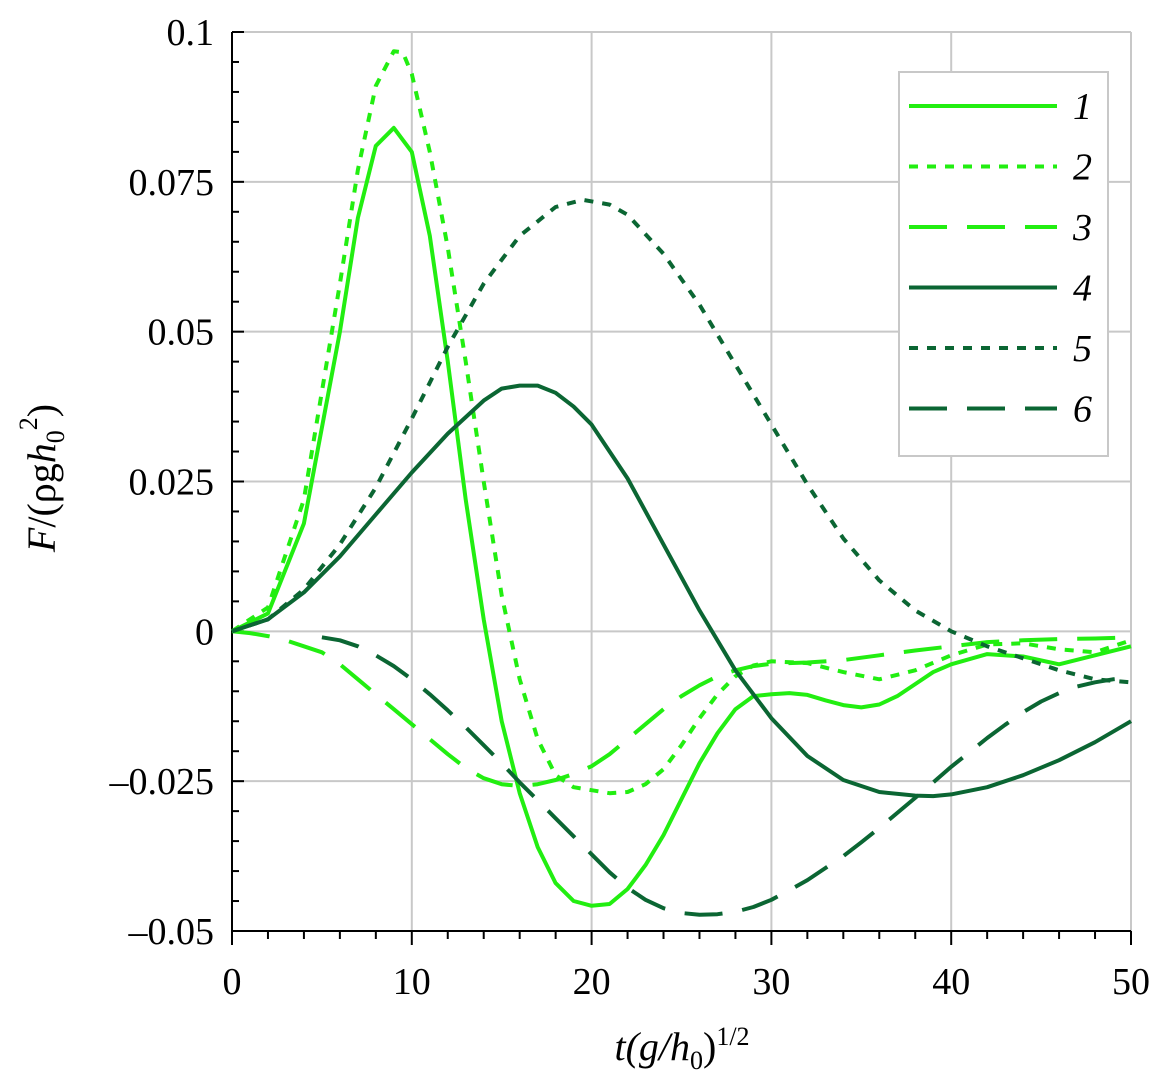 This screenshot has width=1157, height=1081. I want to click on x-tick-label: 50, so click(1131, 982).